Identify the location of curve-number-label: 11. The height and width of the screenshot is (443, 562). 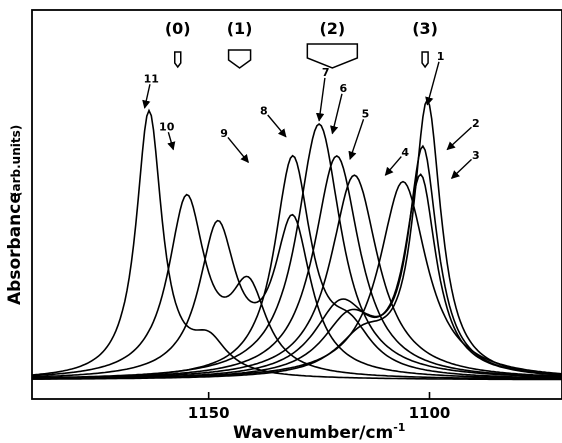
(151, 78).